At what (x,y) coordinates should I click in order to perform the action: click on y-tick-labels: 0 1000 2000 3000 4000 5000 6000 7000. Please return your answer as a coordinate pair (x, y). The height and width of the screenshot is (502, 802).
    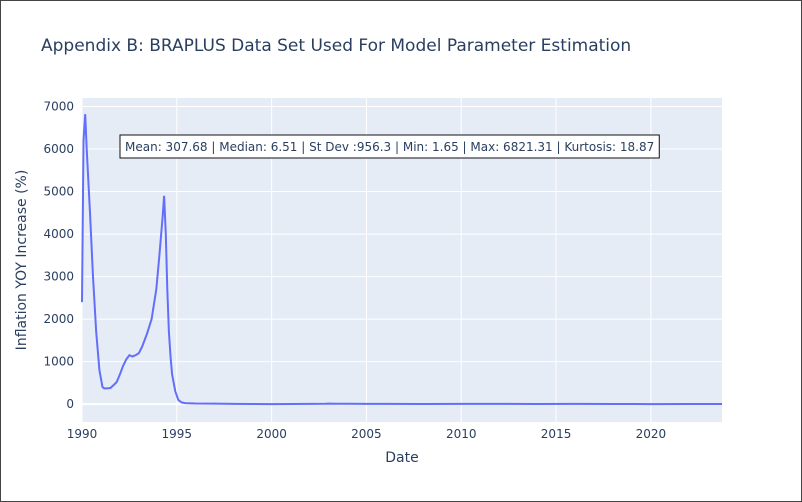
    Looking at the image, I should click on (58, 256).